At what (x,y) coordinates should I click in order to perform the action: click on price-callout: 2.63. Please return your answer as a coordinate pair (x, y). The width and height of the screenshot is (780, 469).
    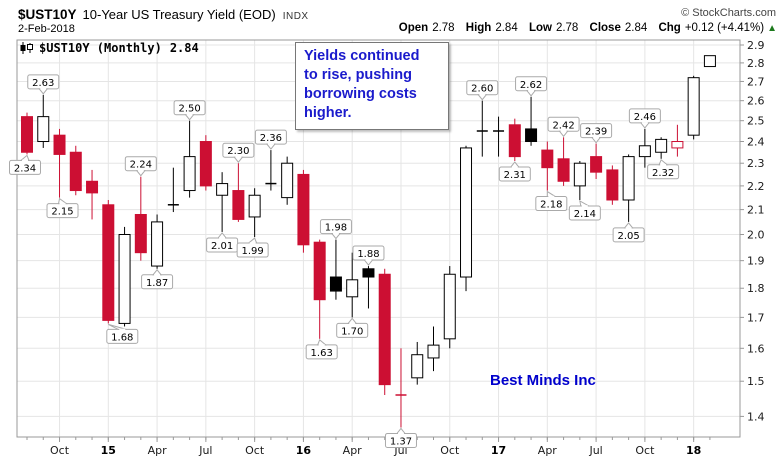
    Looking at the image, I should click on (43, 84).